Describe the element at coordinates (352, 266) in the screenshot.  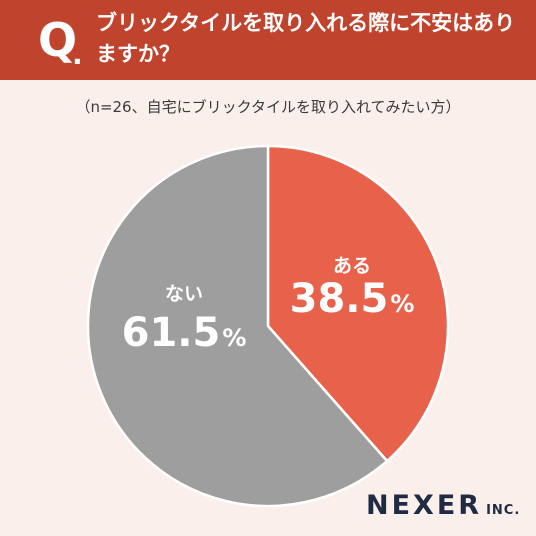
I see `slice-label-aru: ある` at that location.